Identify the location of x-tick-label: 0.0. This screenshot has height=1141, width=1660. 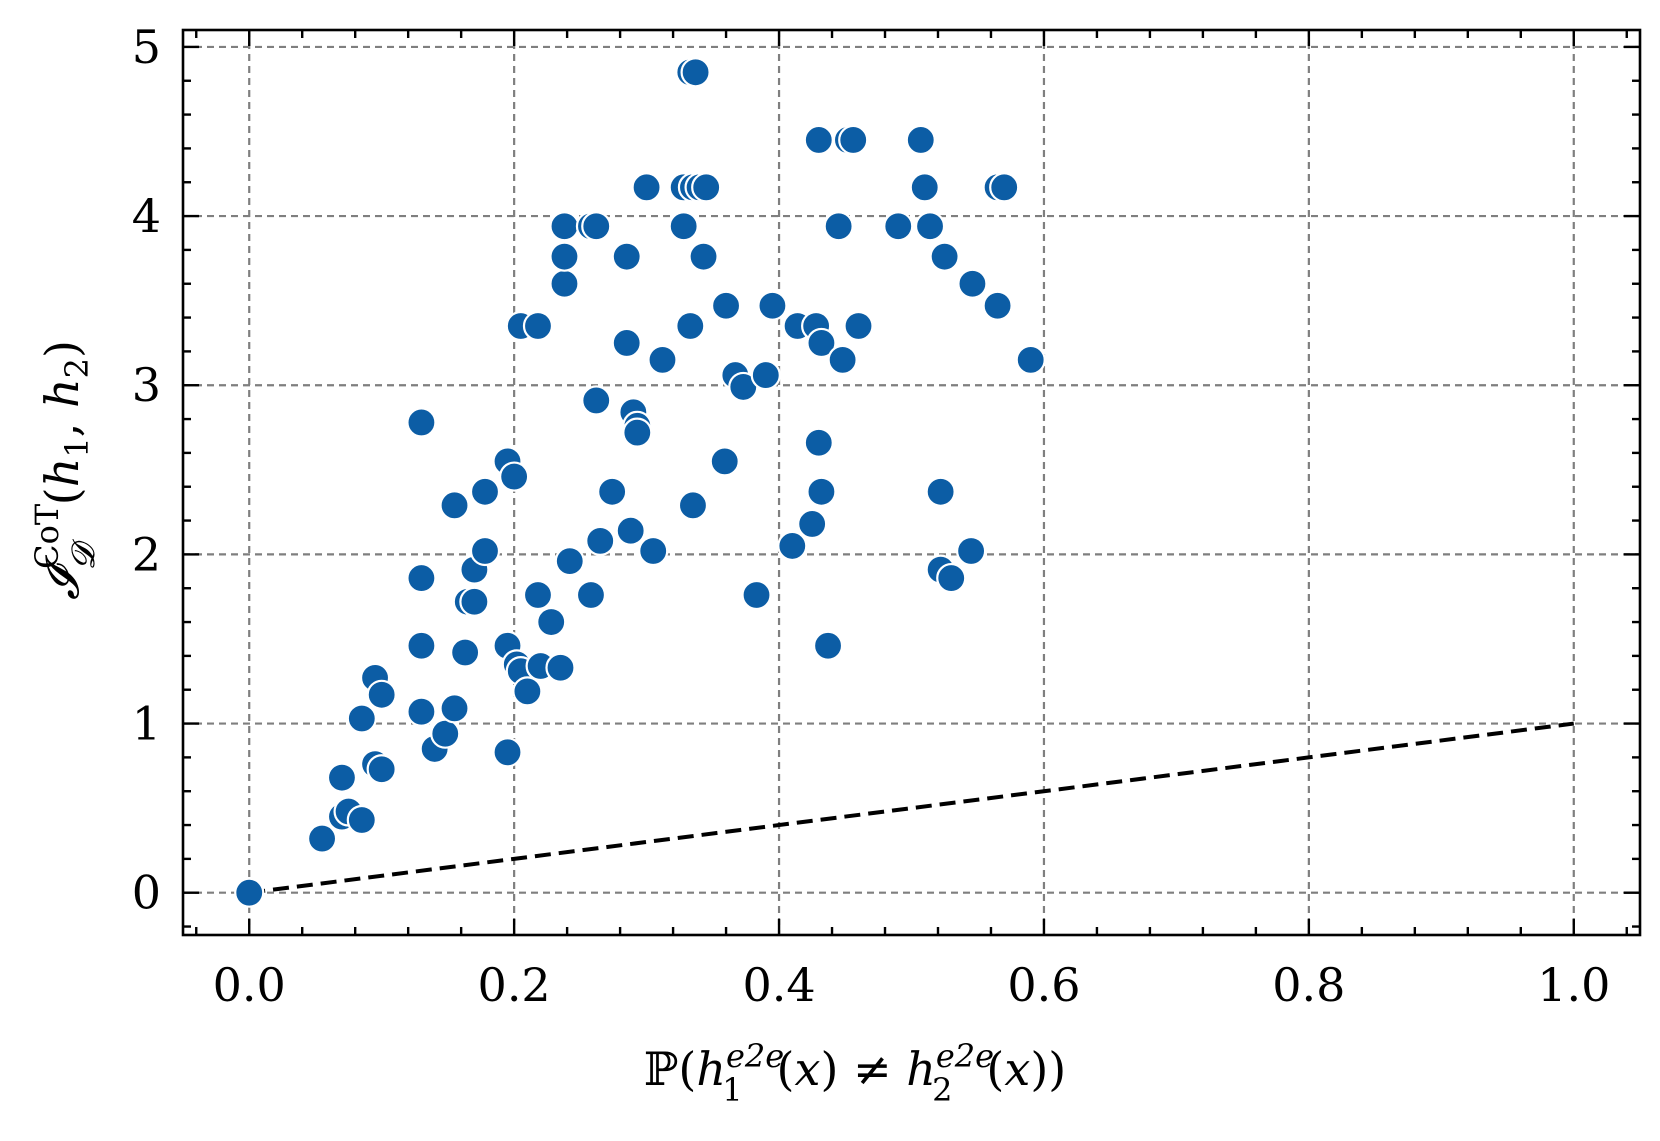
(249, 985).